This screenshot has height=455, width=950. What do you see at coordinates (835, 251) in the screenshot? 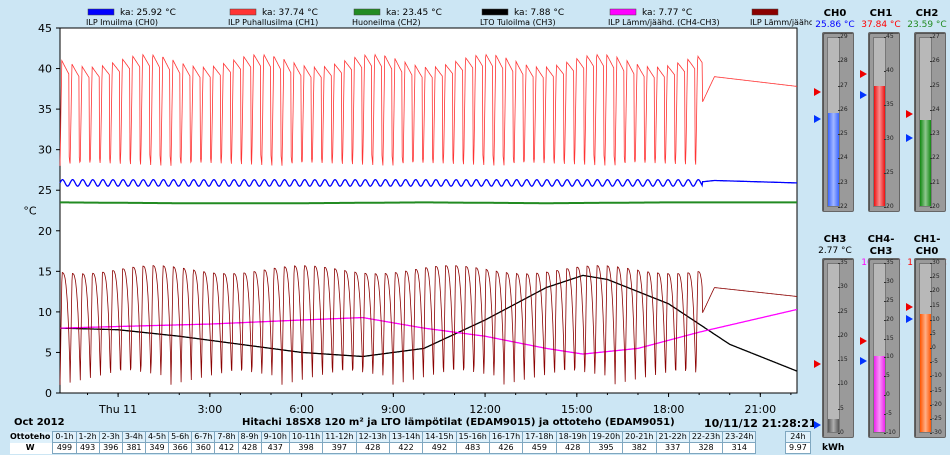
I see `gauge-value: 2.77 °C` at bounding box center [835, 251].